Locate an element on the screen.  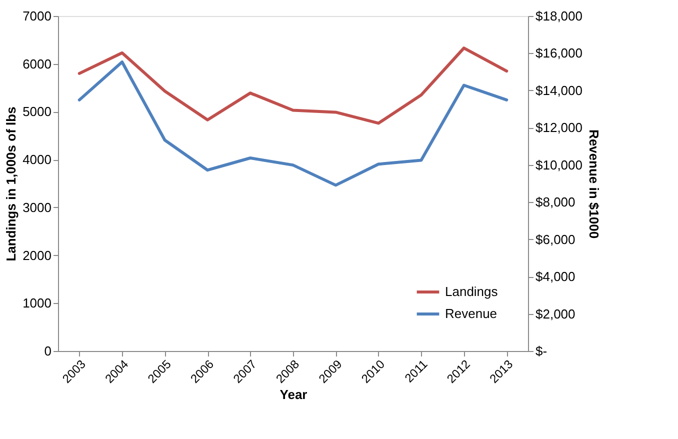
y-tick-label: 0 is located at coordinates (48, 351).